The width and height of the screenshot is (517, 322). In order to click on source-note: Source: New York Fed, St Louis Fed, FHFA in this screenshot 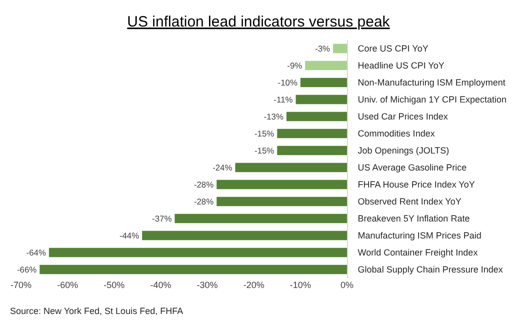, I will do `click(97, 311)`.